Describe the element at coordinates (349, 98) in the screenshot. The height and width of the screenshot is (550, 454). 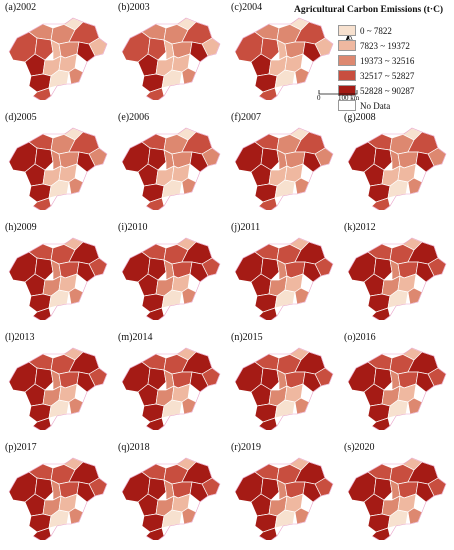
I see `scale-label: 100 km` at that location.